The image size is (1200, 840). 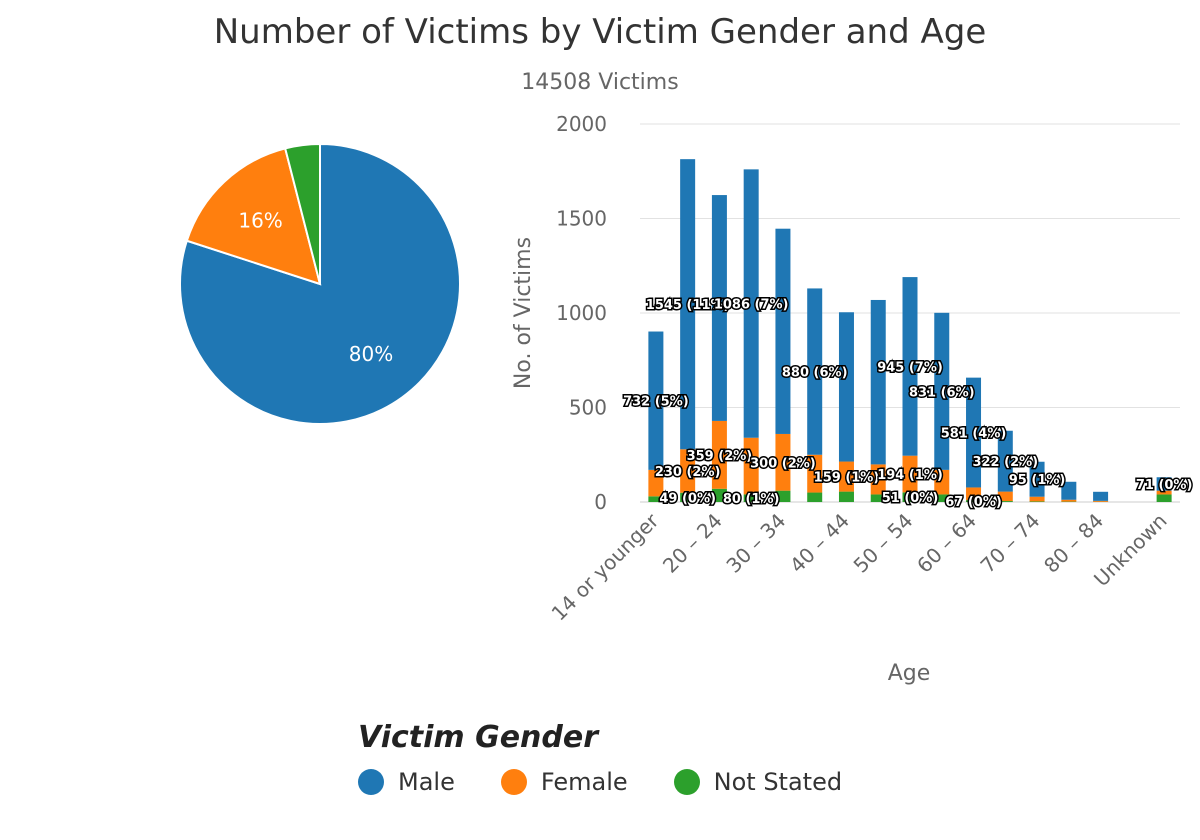 I want to click on legend-title: Victim Gender, so click(x=478, y=737).